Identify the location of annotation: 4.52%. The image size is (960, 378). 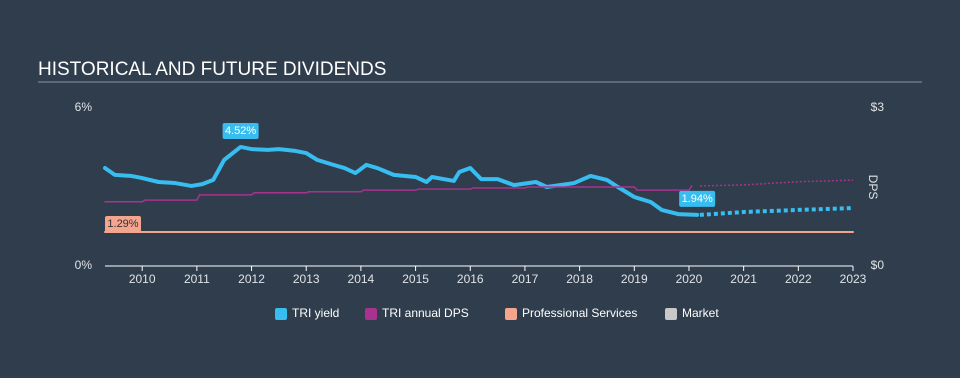
(240, 131).